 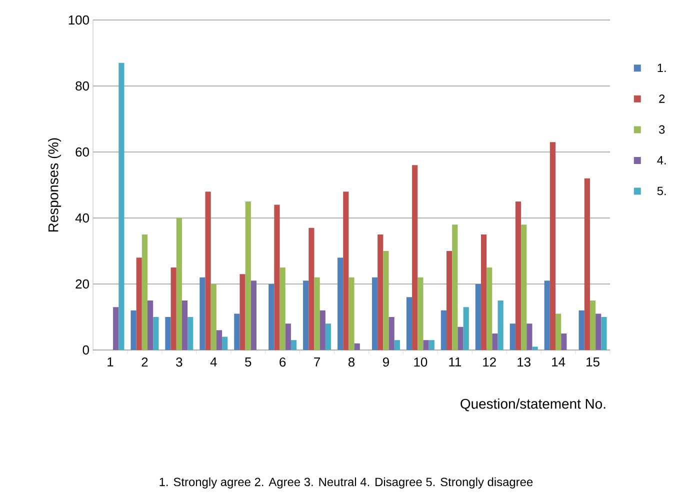 What do you see at coordinates (317, 361) in the screenshot?
I see `x-tick-label: 7` at bounding box center [317, 361].